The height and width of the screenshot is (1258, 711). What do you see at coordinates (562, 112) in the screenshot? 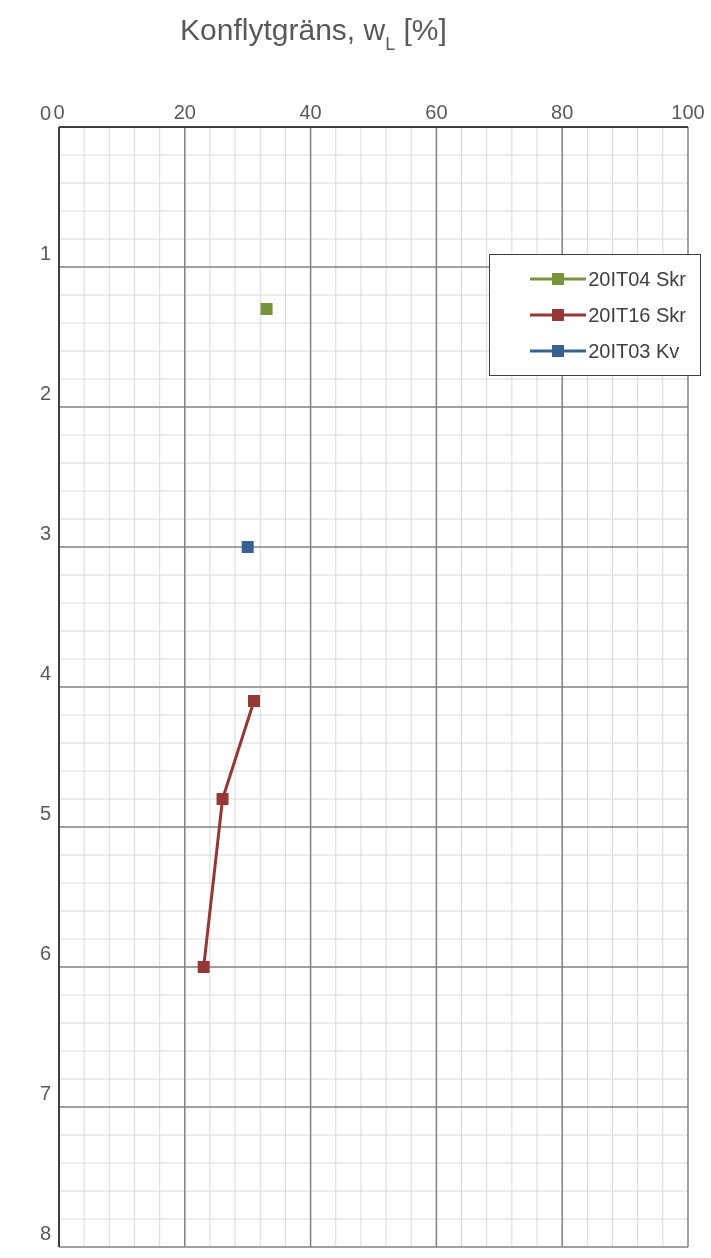
I see `x-tick-label: 80` at bounding box center [562, 112].